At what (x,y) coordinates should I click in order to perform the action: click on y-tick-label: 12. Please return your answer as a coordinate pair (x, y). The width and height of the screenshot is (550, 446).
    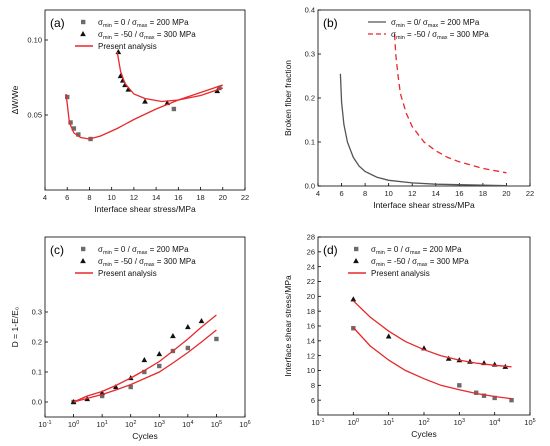
    Looking at the image, I should click on (311, 355).